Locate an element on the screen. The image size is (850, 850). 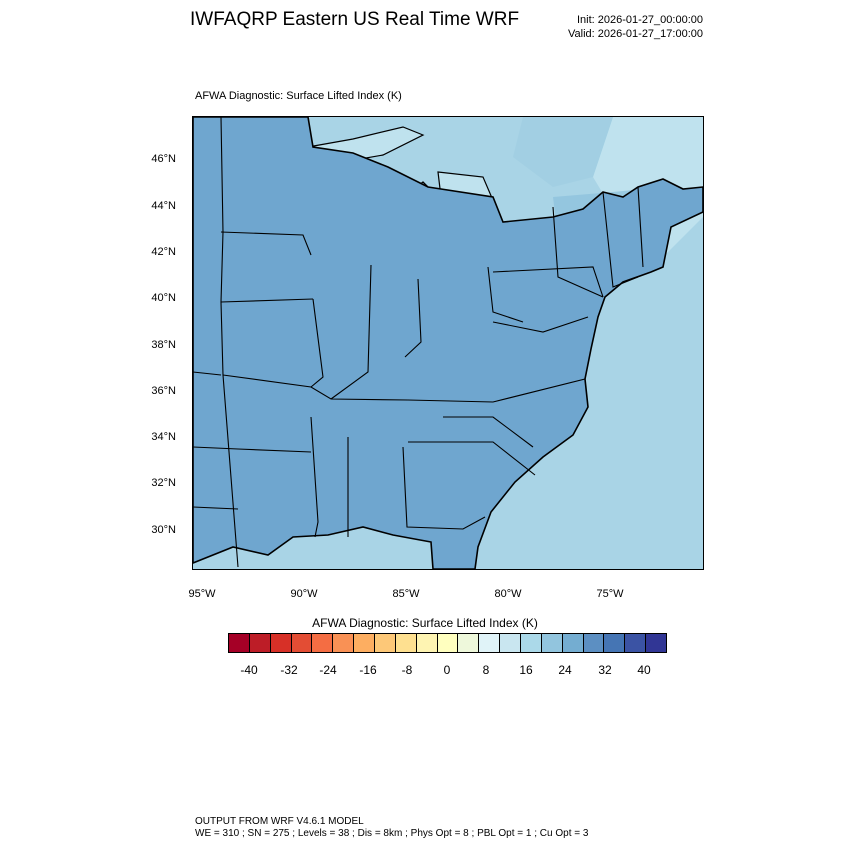
colorbar-tick-label: 24 is located at coordinates (565, 670).